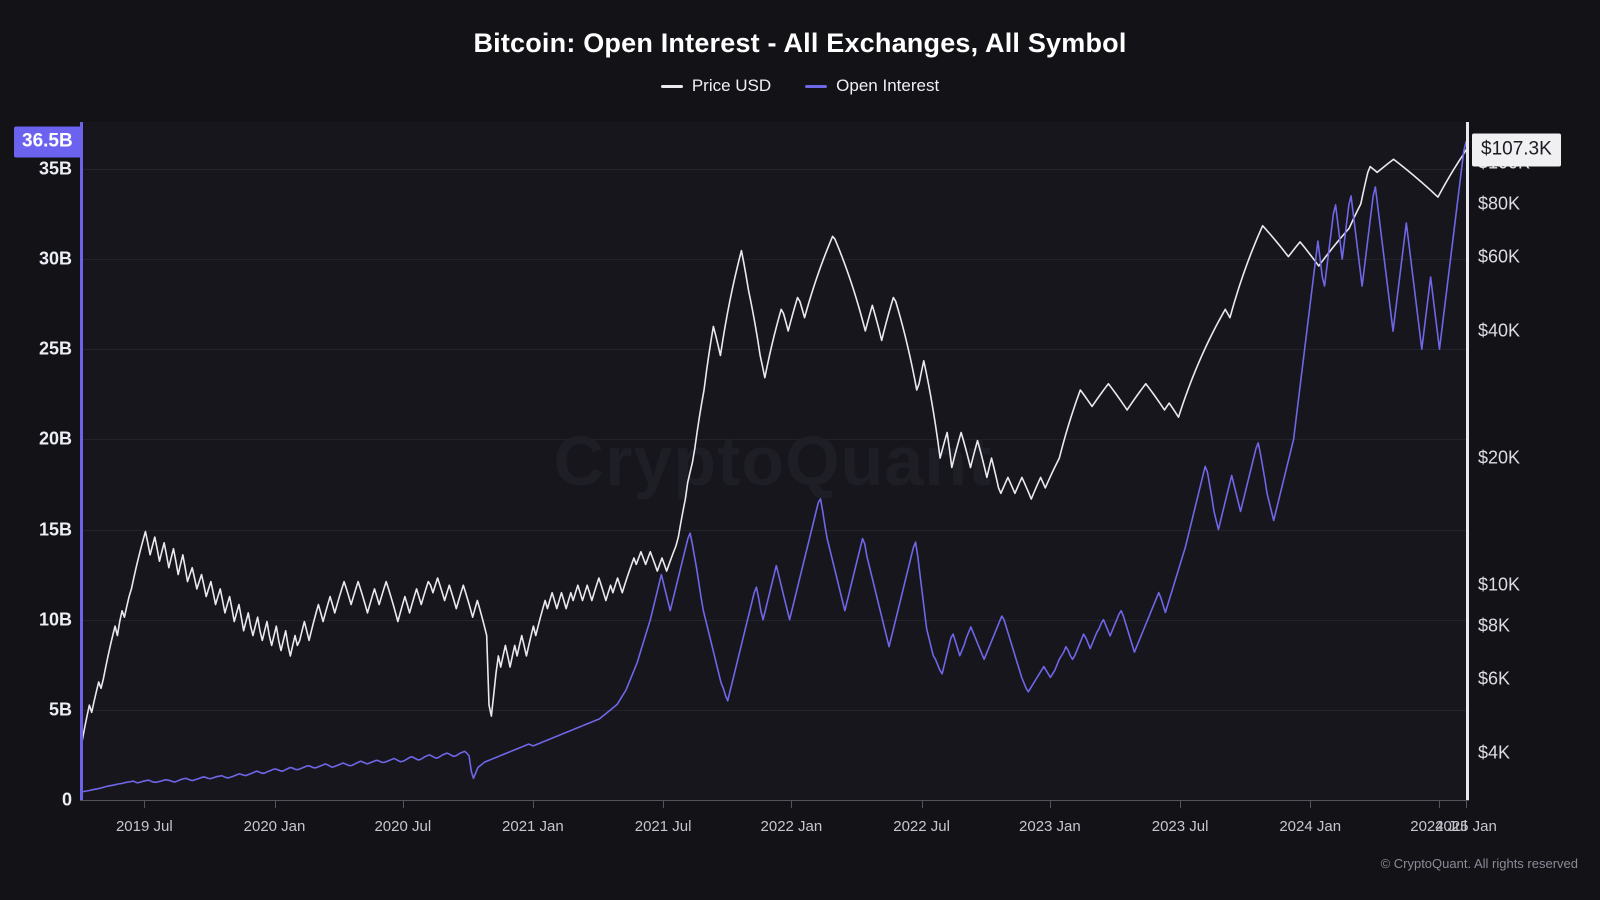 Image resolution: width=1600 pixels, height=900 pixels. I want to click on left-axis-tick-label: 25B, so click(55, 348).